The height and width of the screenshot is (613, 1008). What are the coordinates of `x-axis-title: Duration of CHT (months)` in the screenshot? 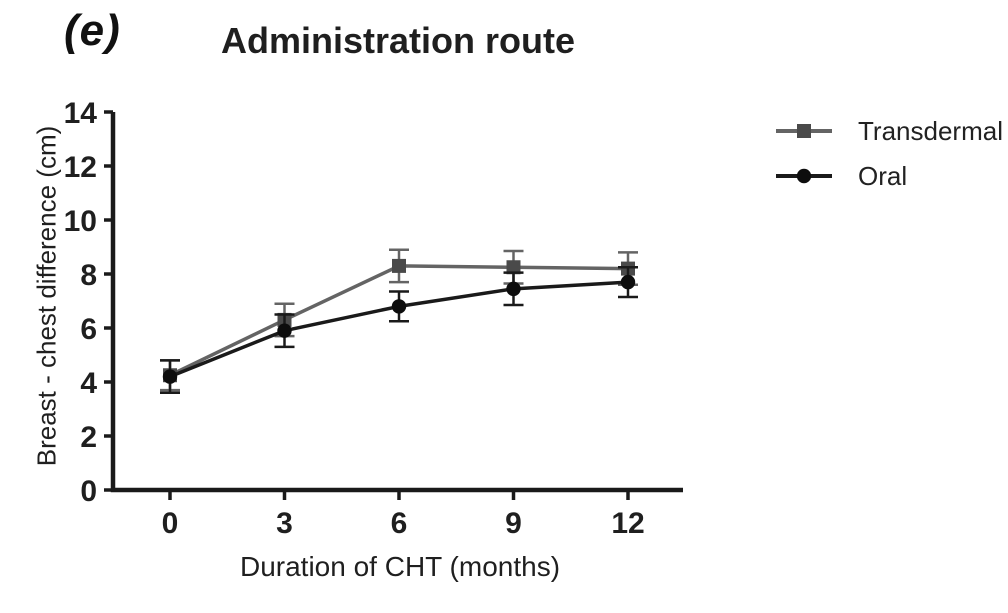 It's located at (400, 566).